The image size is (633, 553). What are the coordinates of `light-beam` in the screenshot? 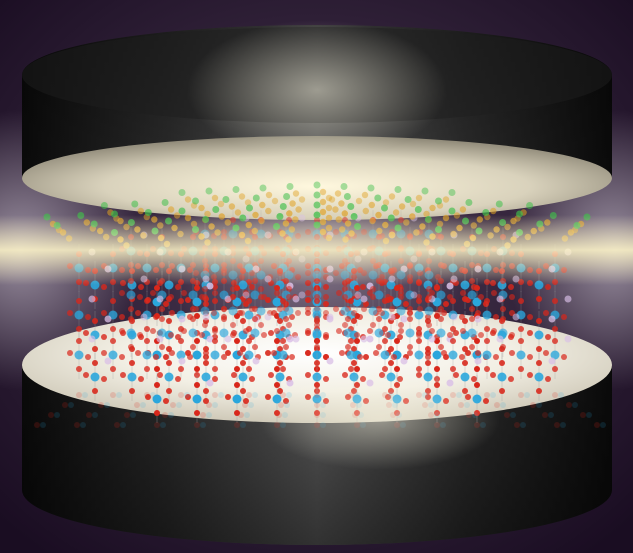 It's located at (316, 250).